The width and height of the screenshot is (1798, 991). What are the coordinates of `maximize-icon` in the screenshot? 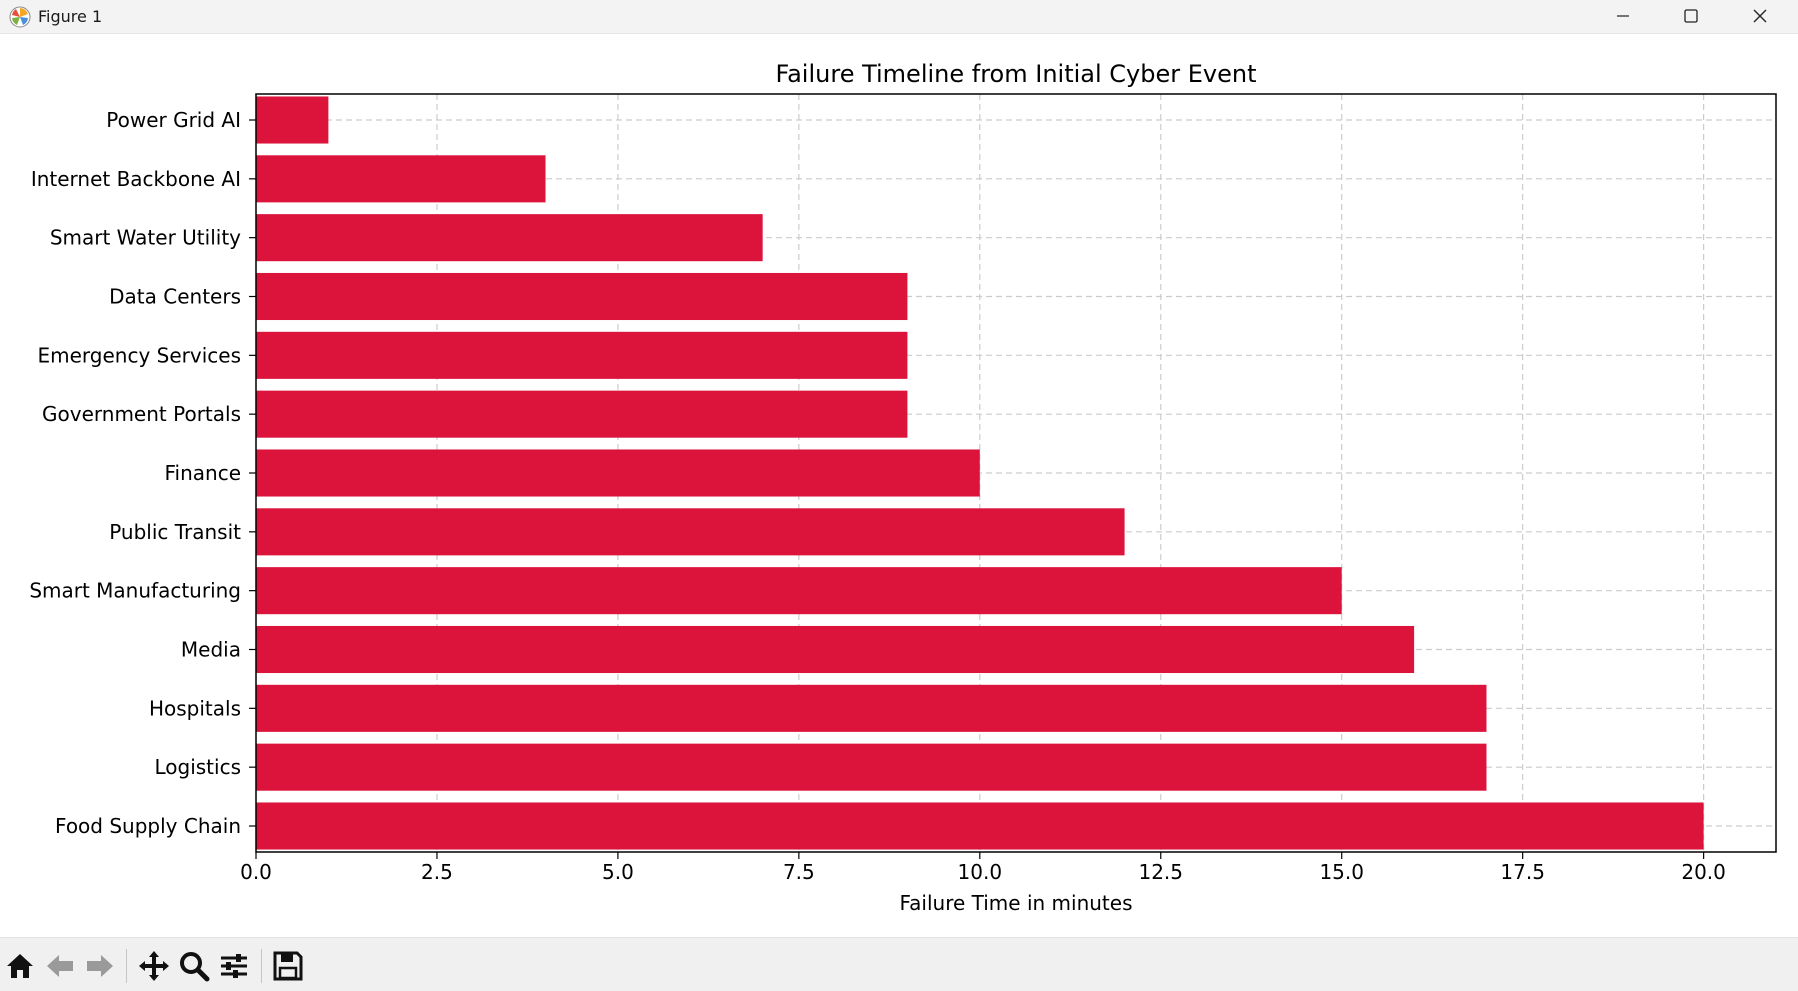 It's located at (1691, 16).